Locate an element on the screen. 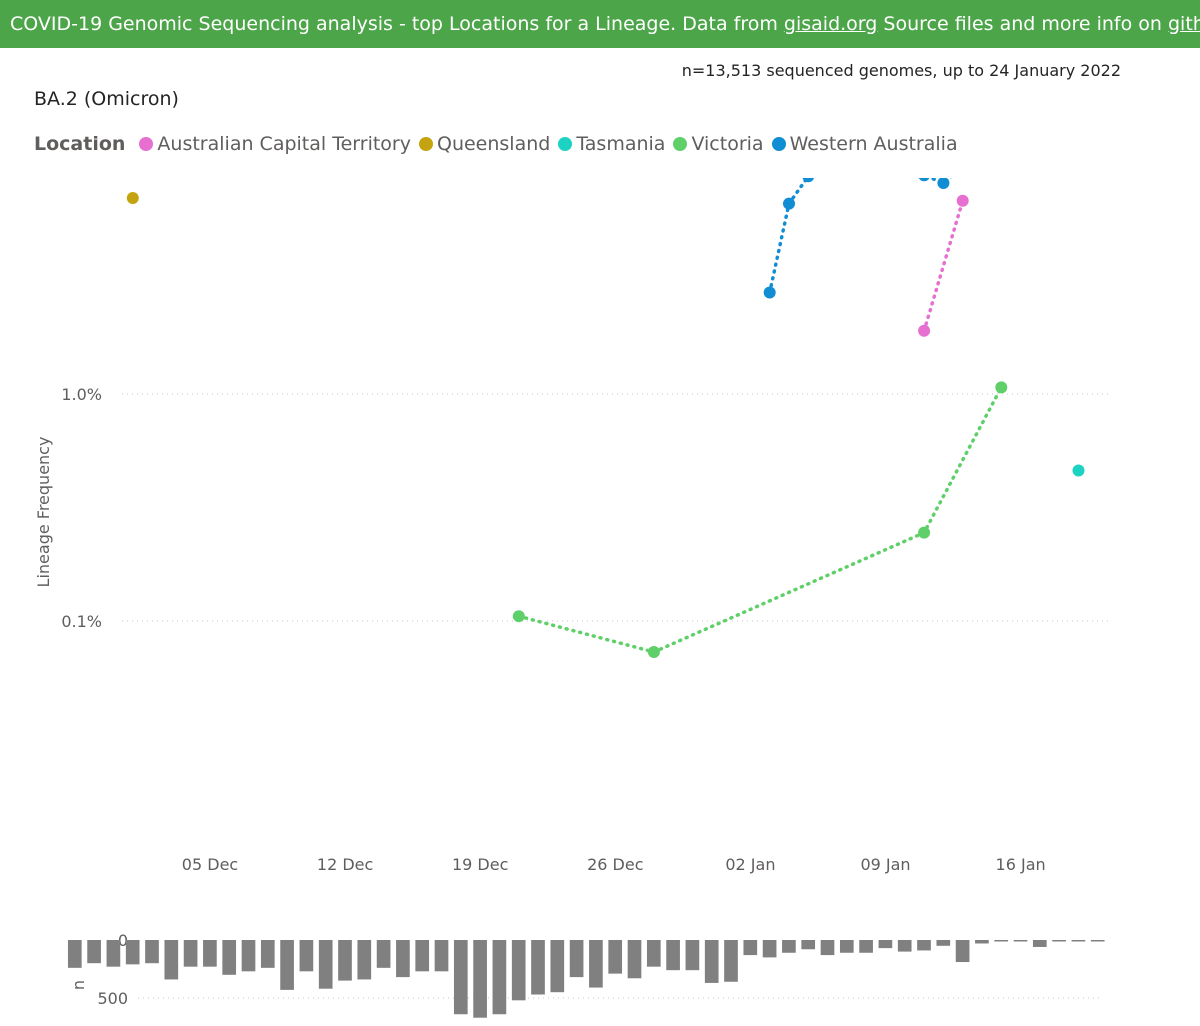 The height and width of the screenshot is (1026, 1200). legend-item-victoria: Victoria is located at coordinates (718, 144).